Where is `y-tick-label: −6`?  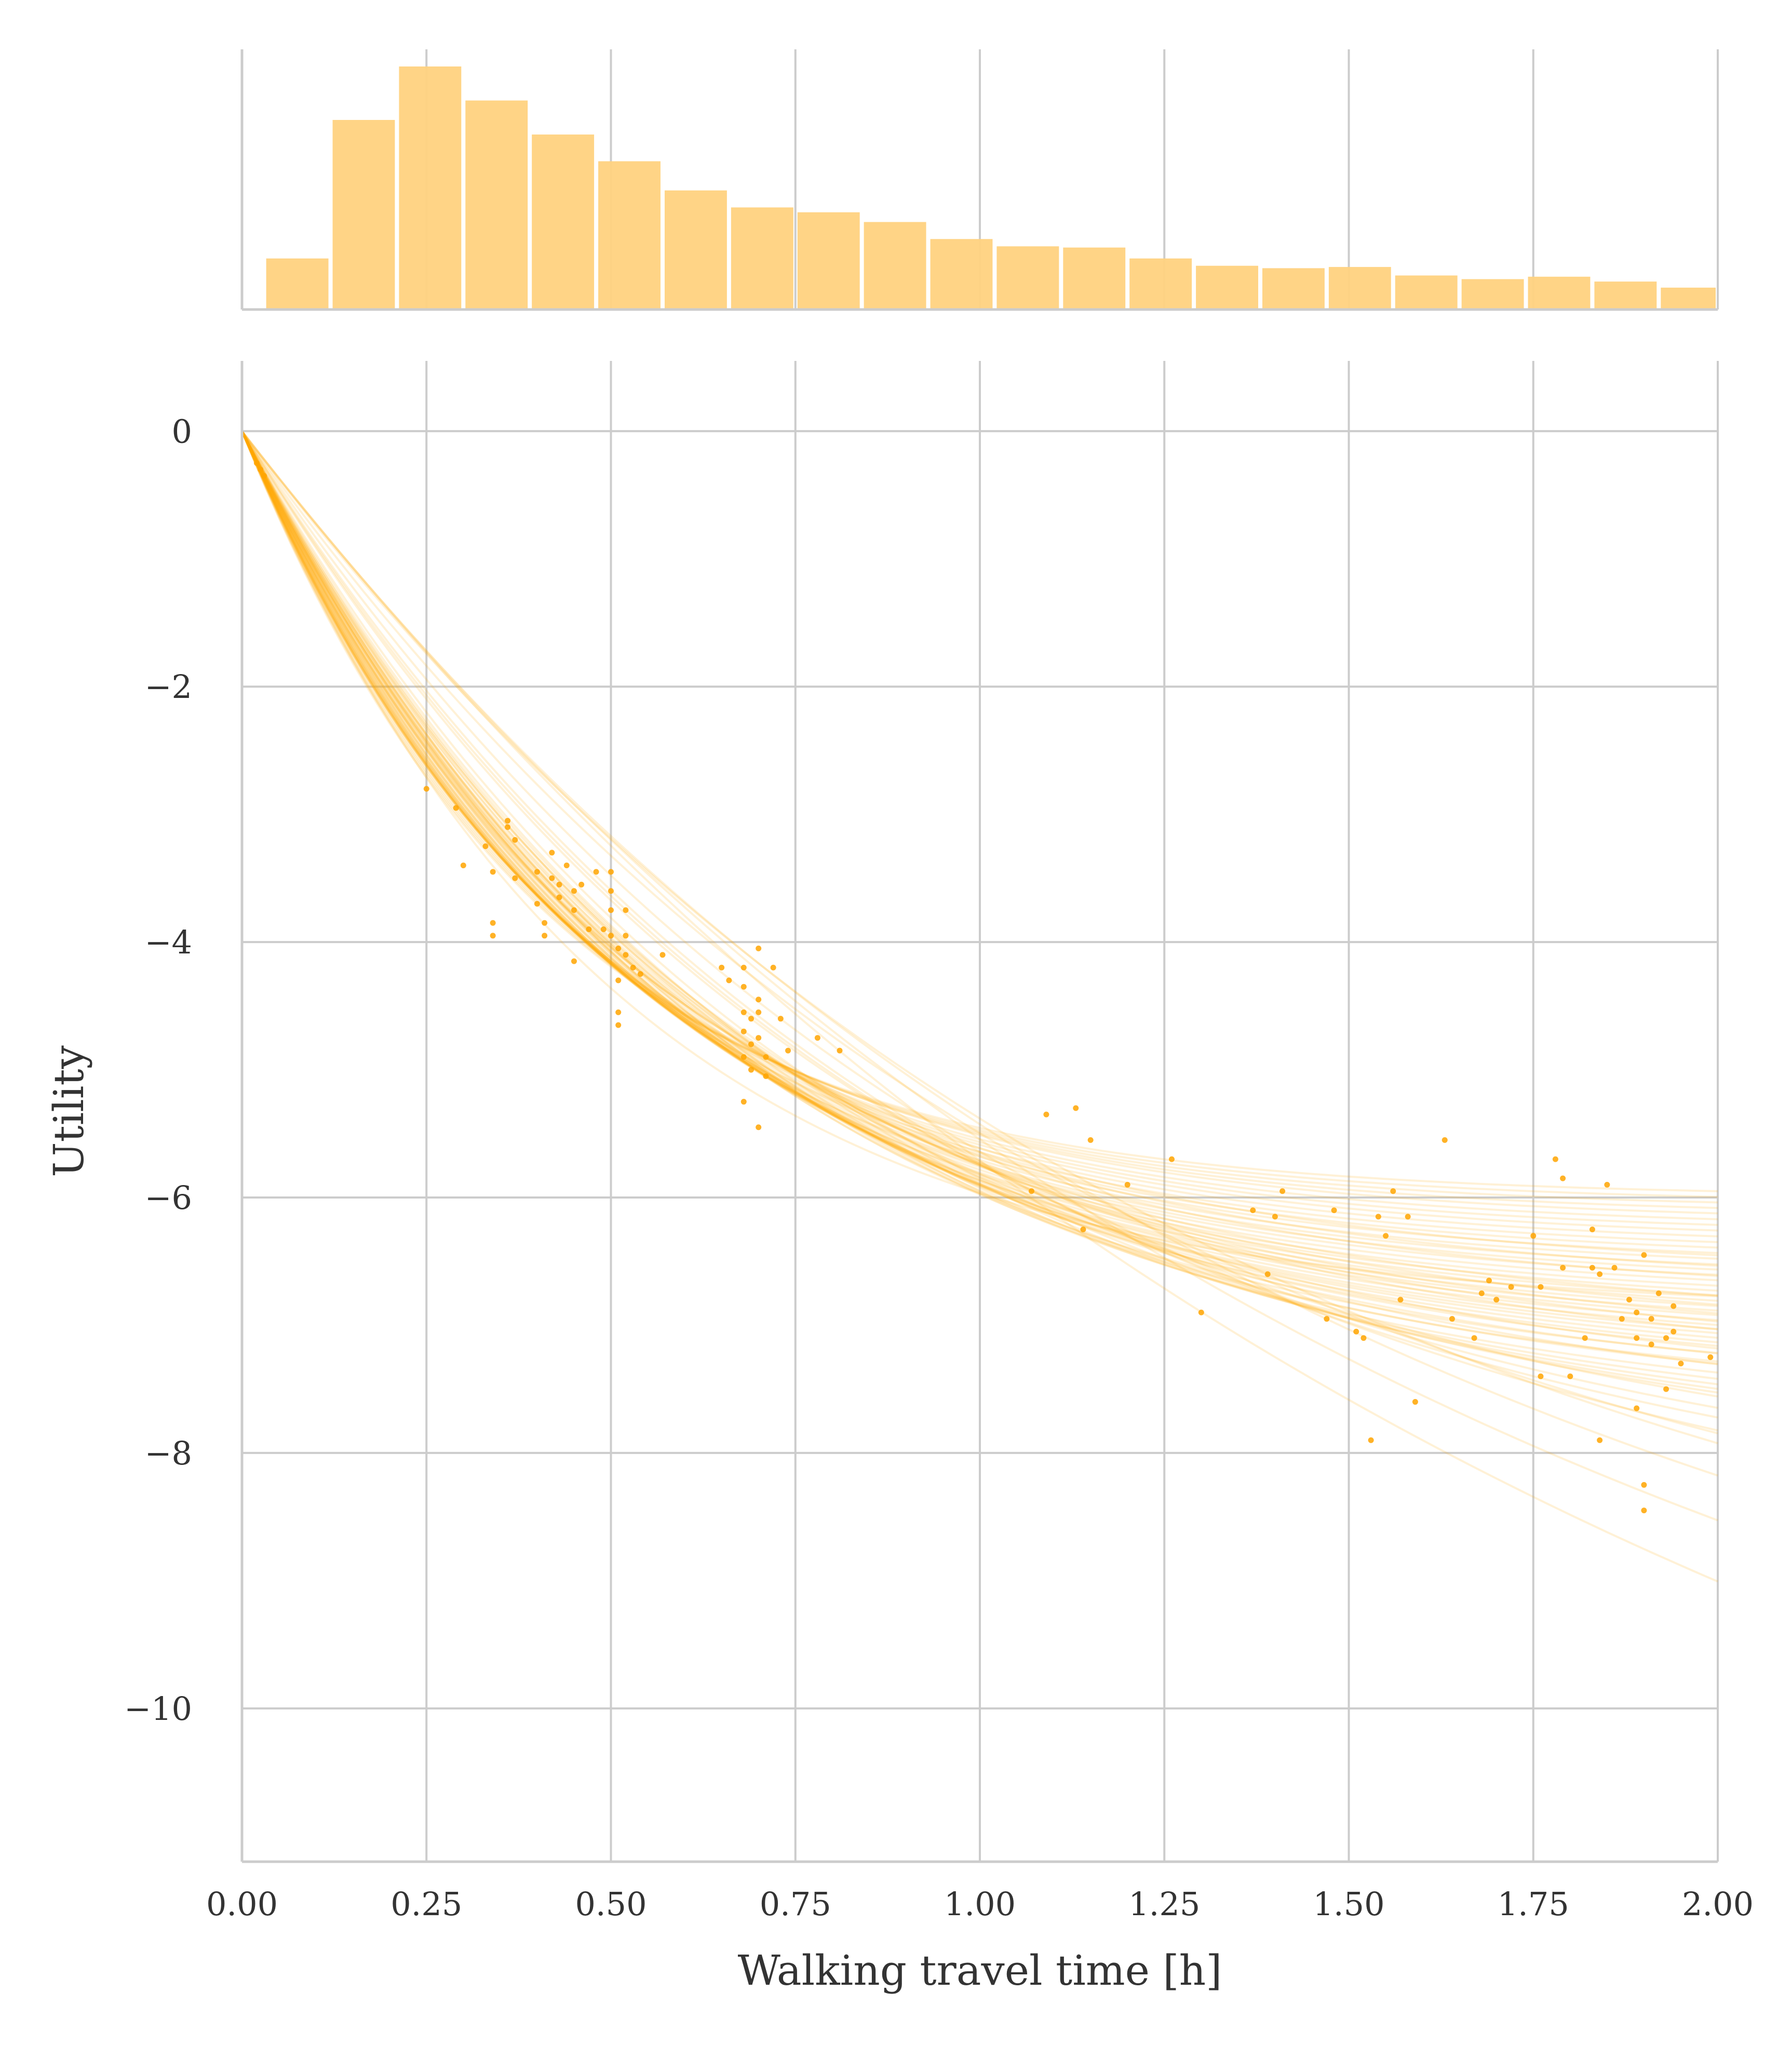
y-tick-label: −6 is located at coordinates (168, 1198).